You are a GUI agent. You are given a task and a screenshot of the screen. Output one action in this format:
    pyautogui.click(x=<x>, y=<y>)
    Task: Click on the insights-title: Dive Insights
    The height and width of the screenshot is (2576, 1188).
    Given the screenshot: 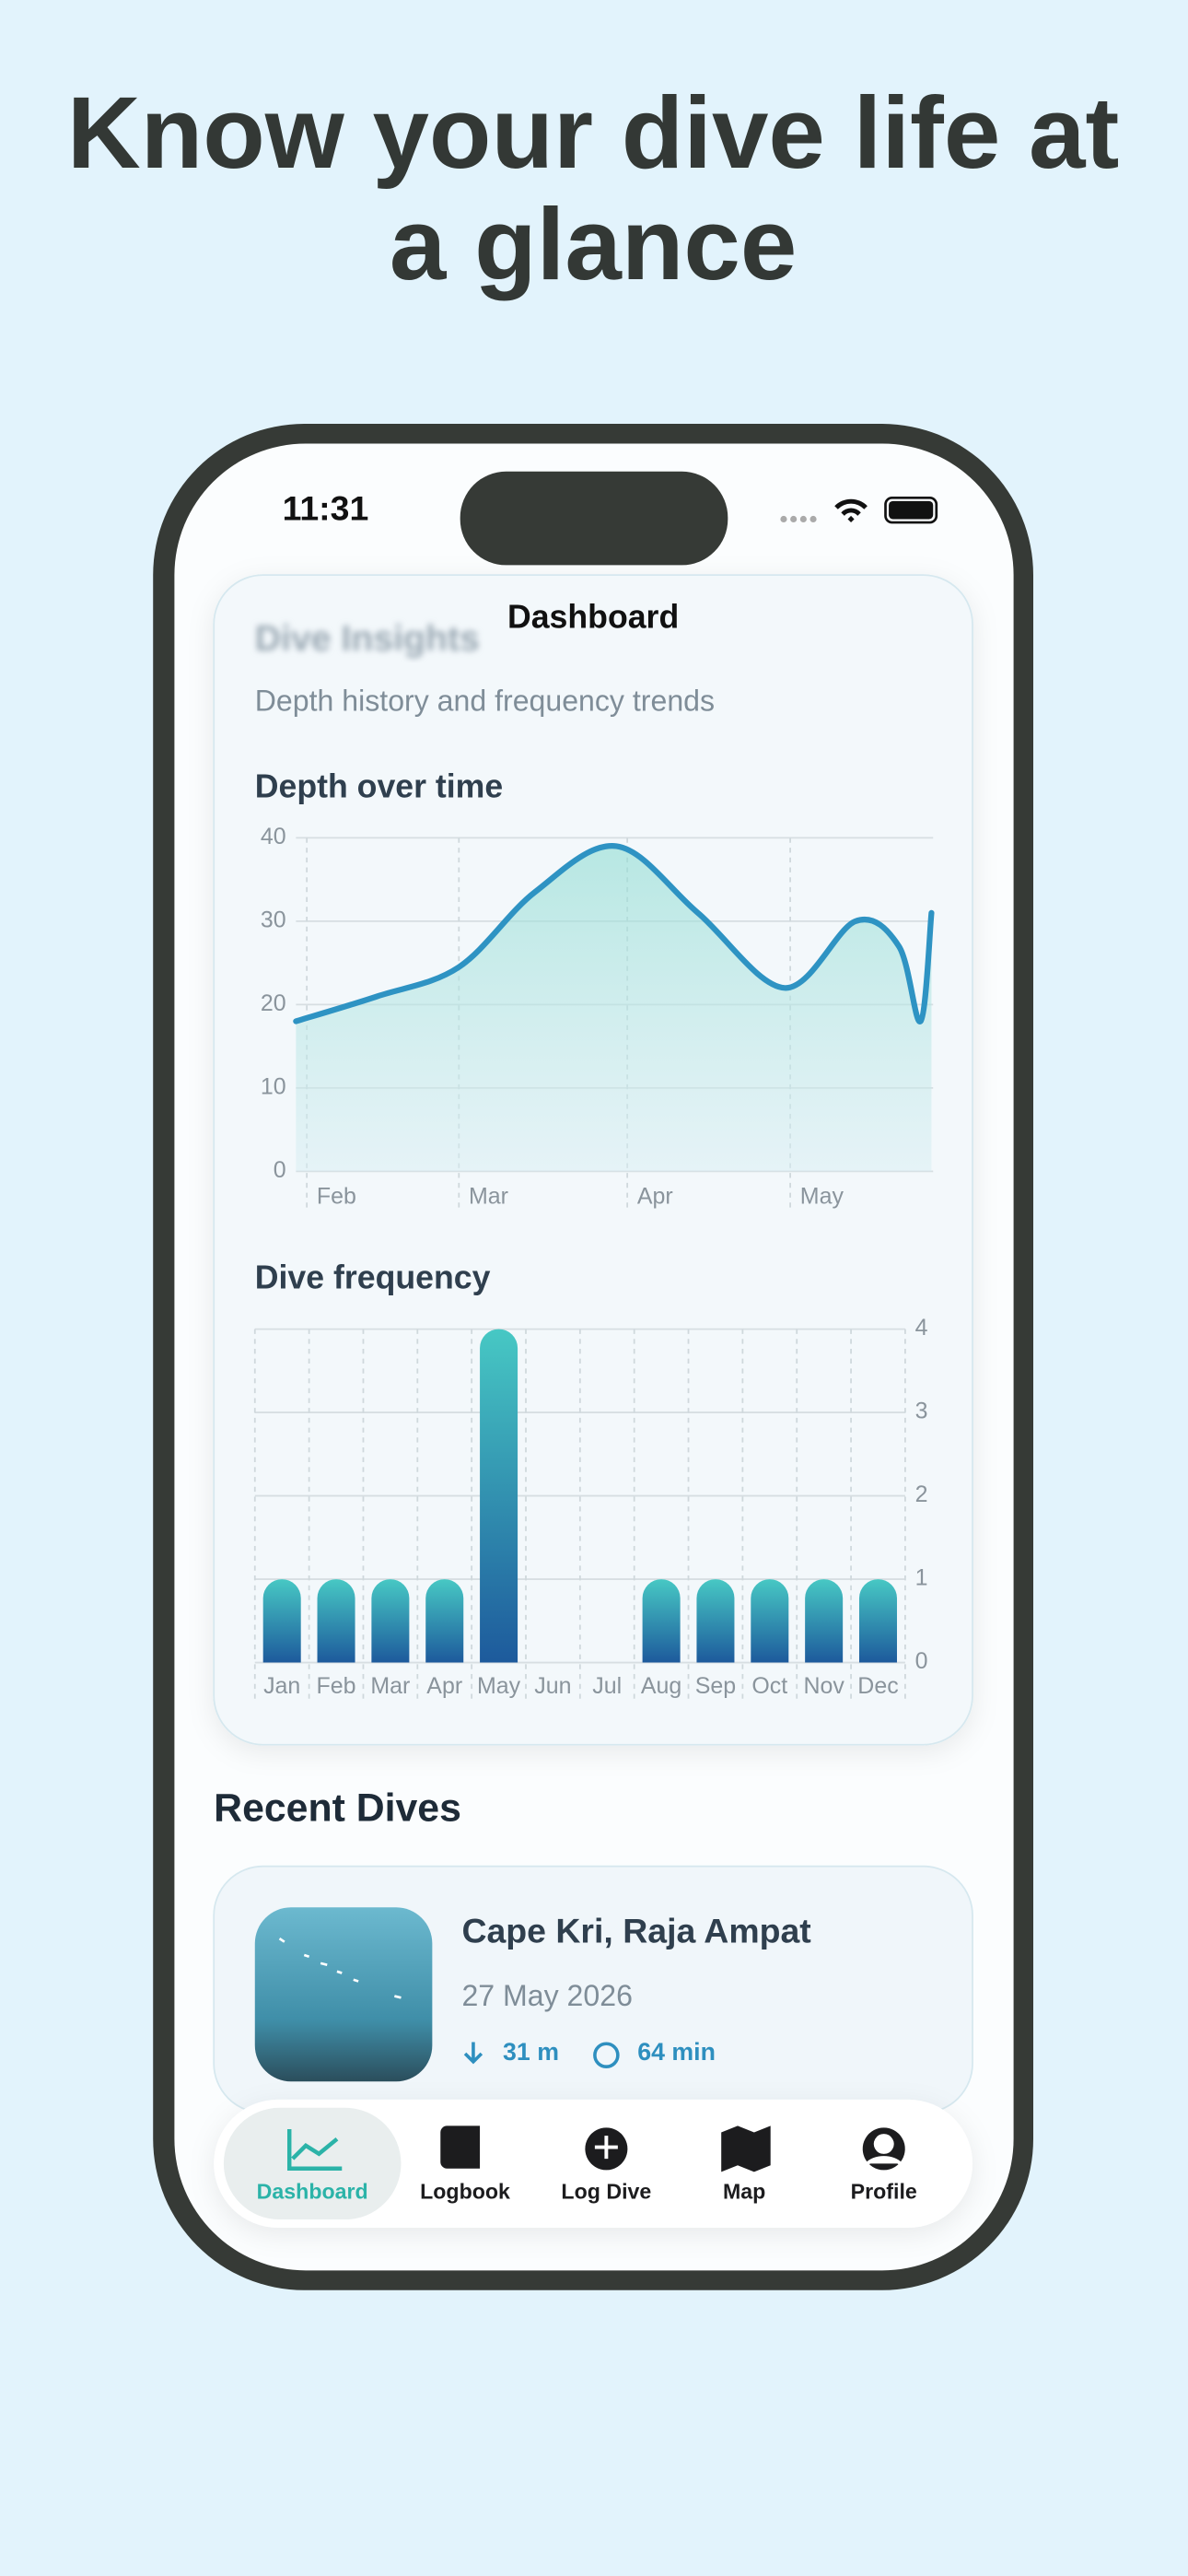 What is the action you would take?
    pyautogui.click(x=367, y=638)
    